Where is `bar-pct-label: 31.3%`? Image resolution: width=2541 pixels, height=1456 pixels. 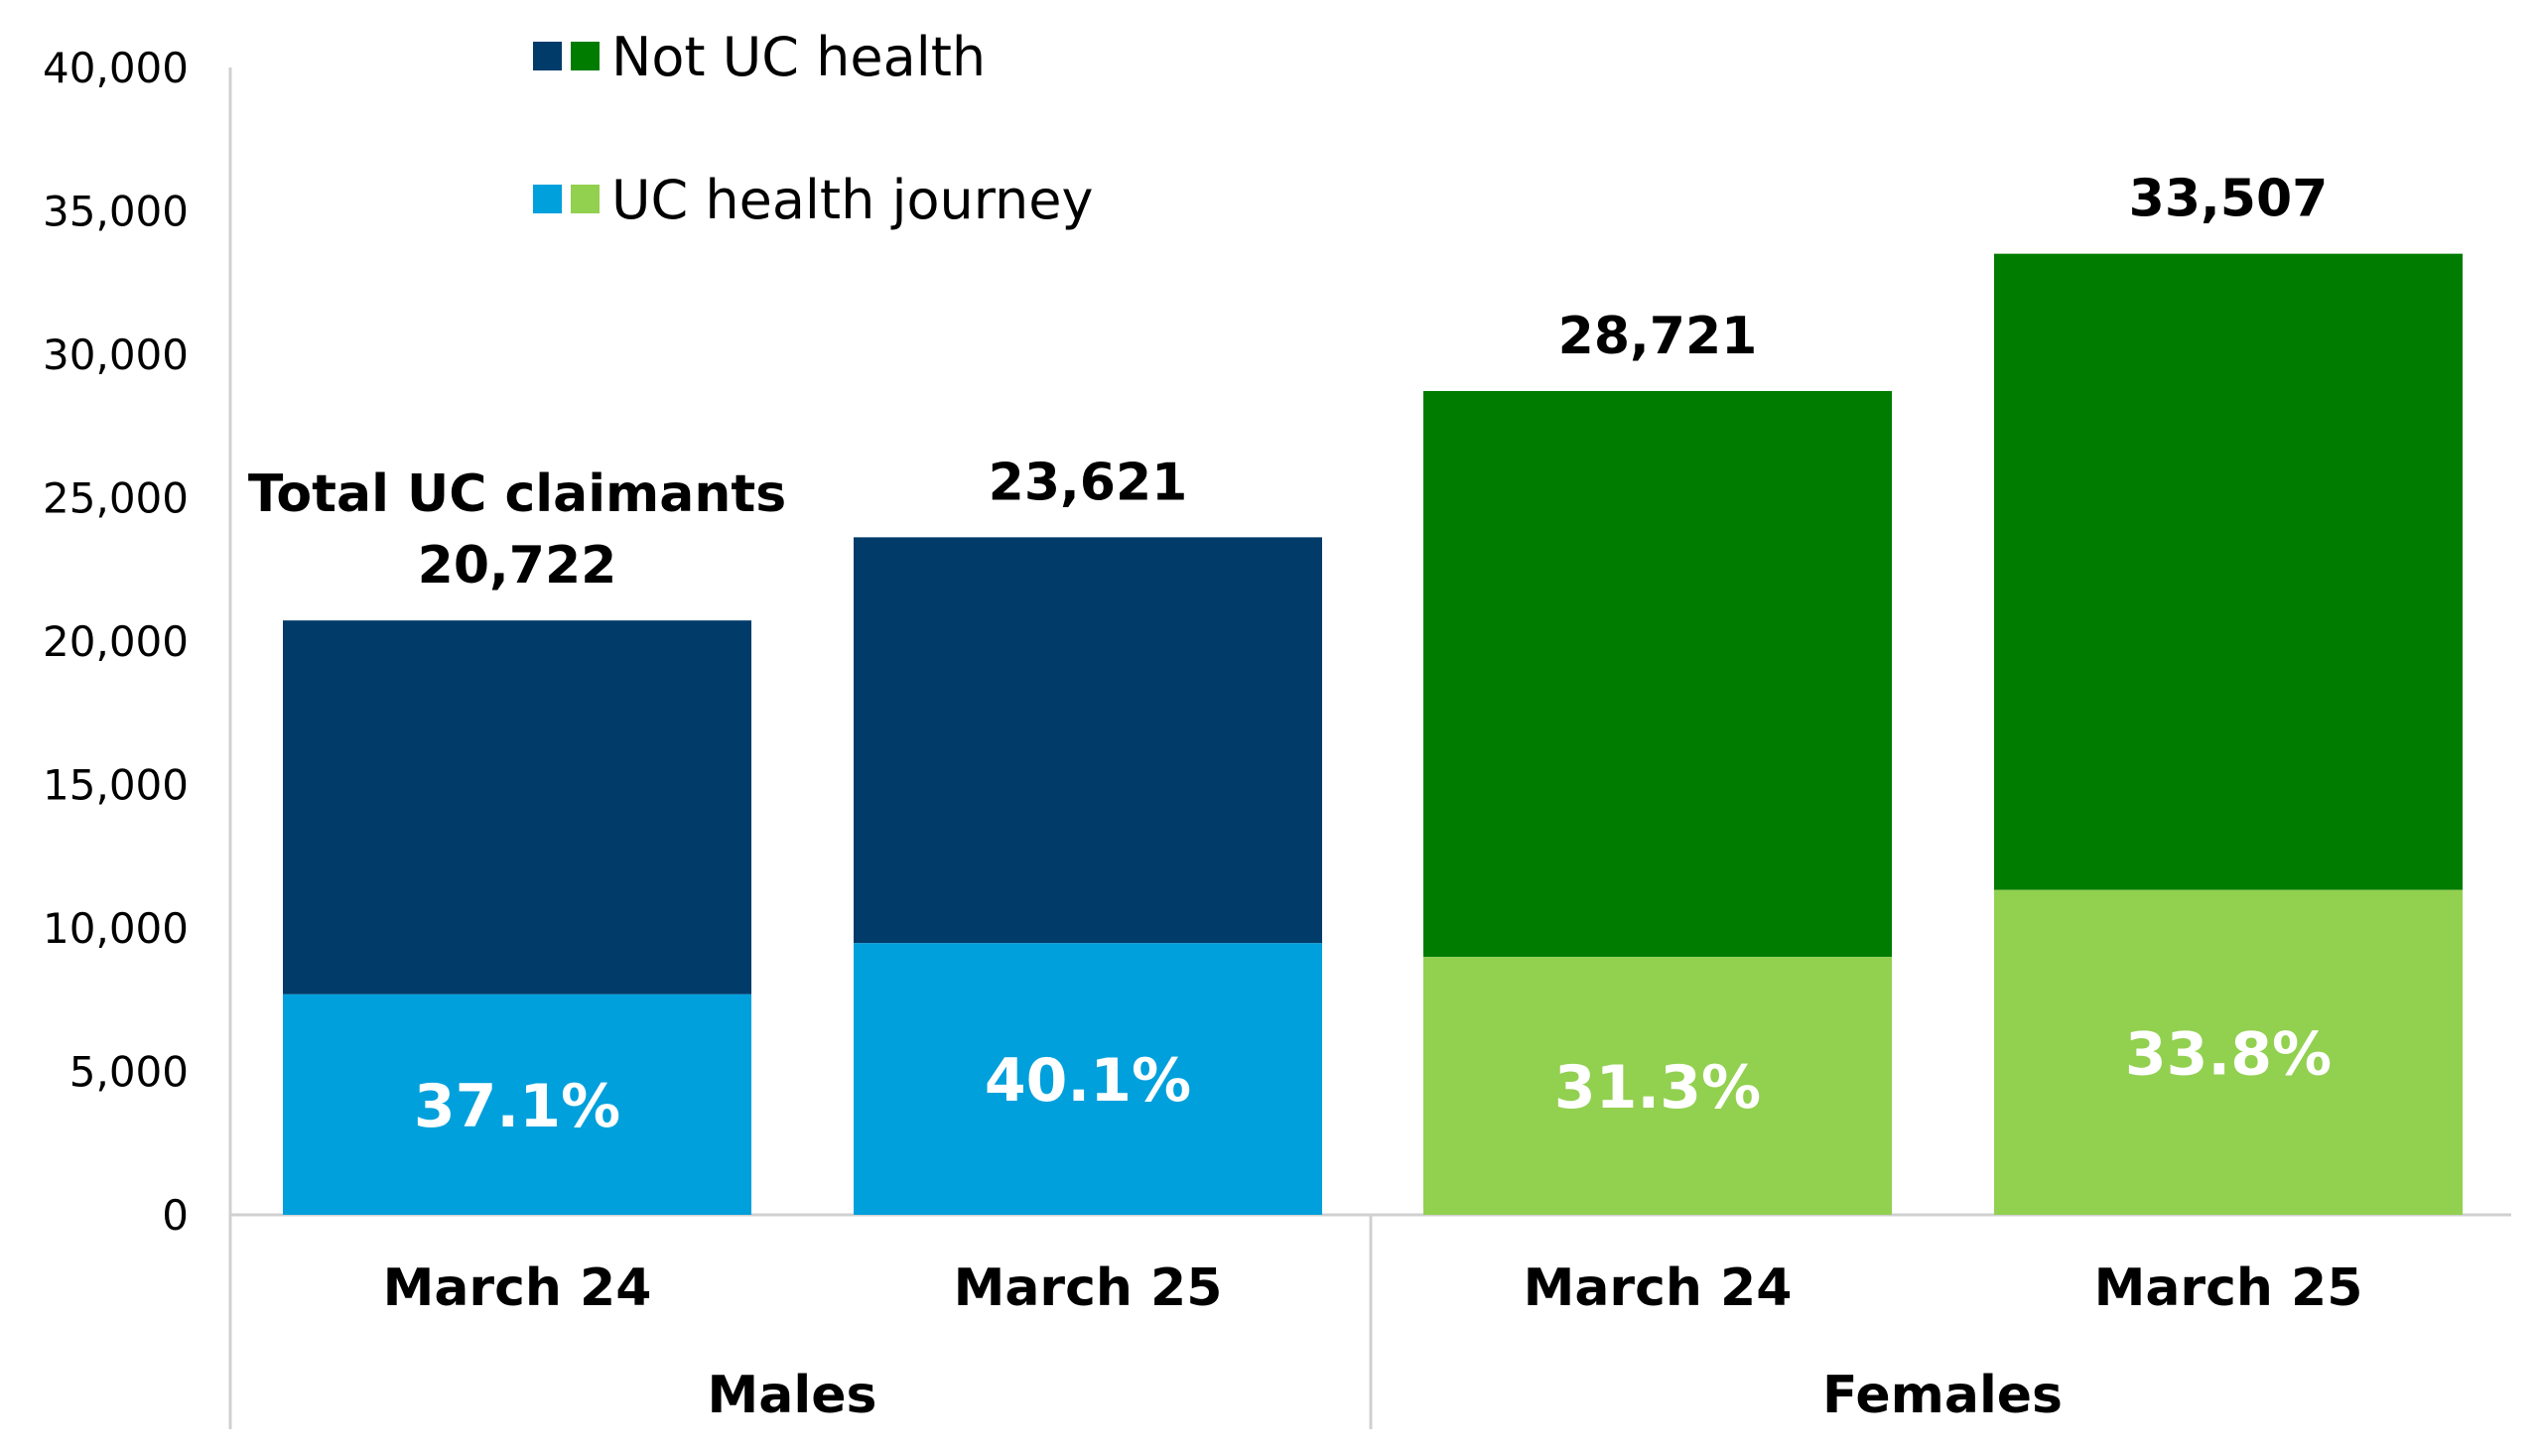
bar-pct-label: 31.3% is located at coordinates (1657, 1088).